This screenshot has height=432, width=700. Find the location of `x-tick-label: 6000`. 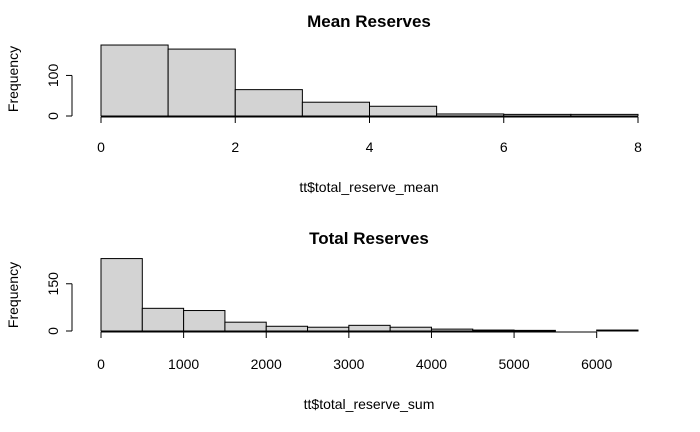

x-tick-label: 6000 is located at coordinates (596, 364).